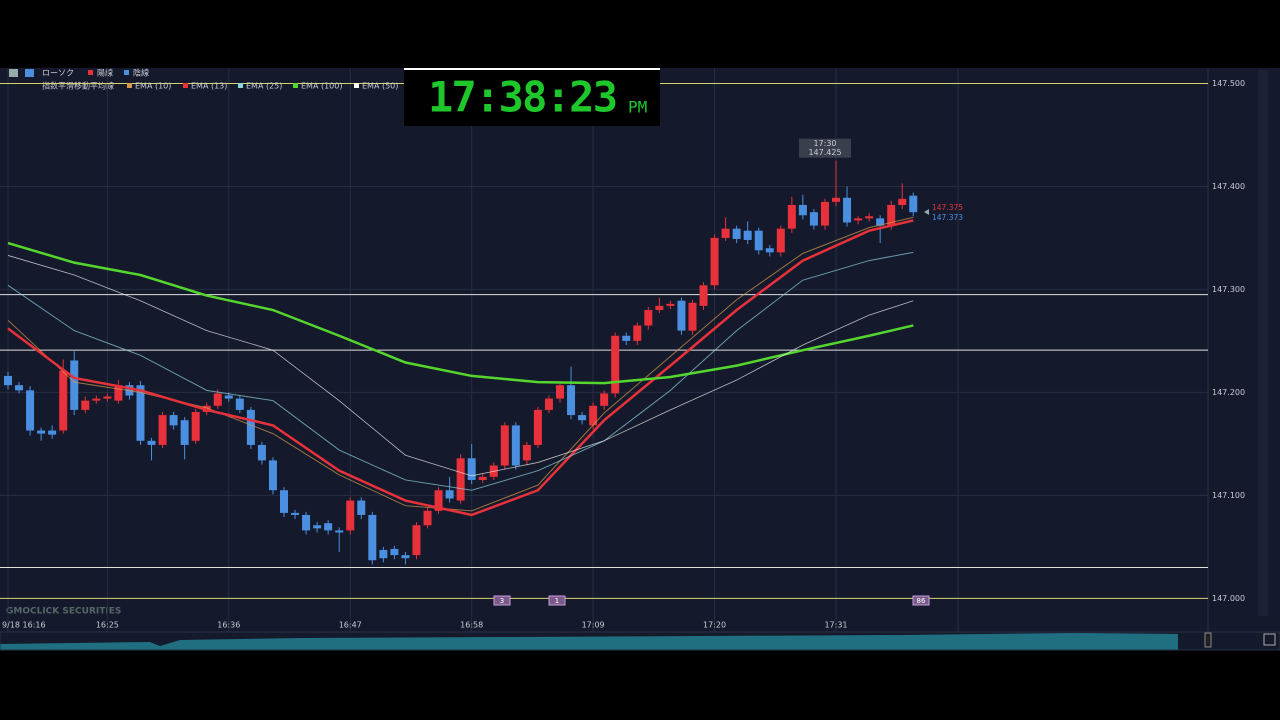 This screenshot has height=720, width=1280. I want to click on last-price-label: 147.375, so click(947, 207).